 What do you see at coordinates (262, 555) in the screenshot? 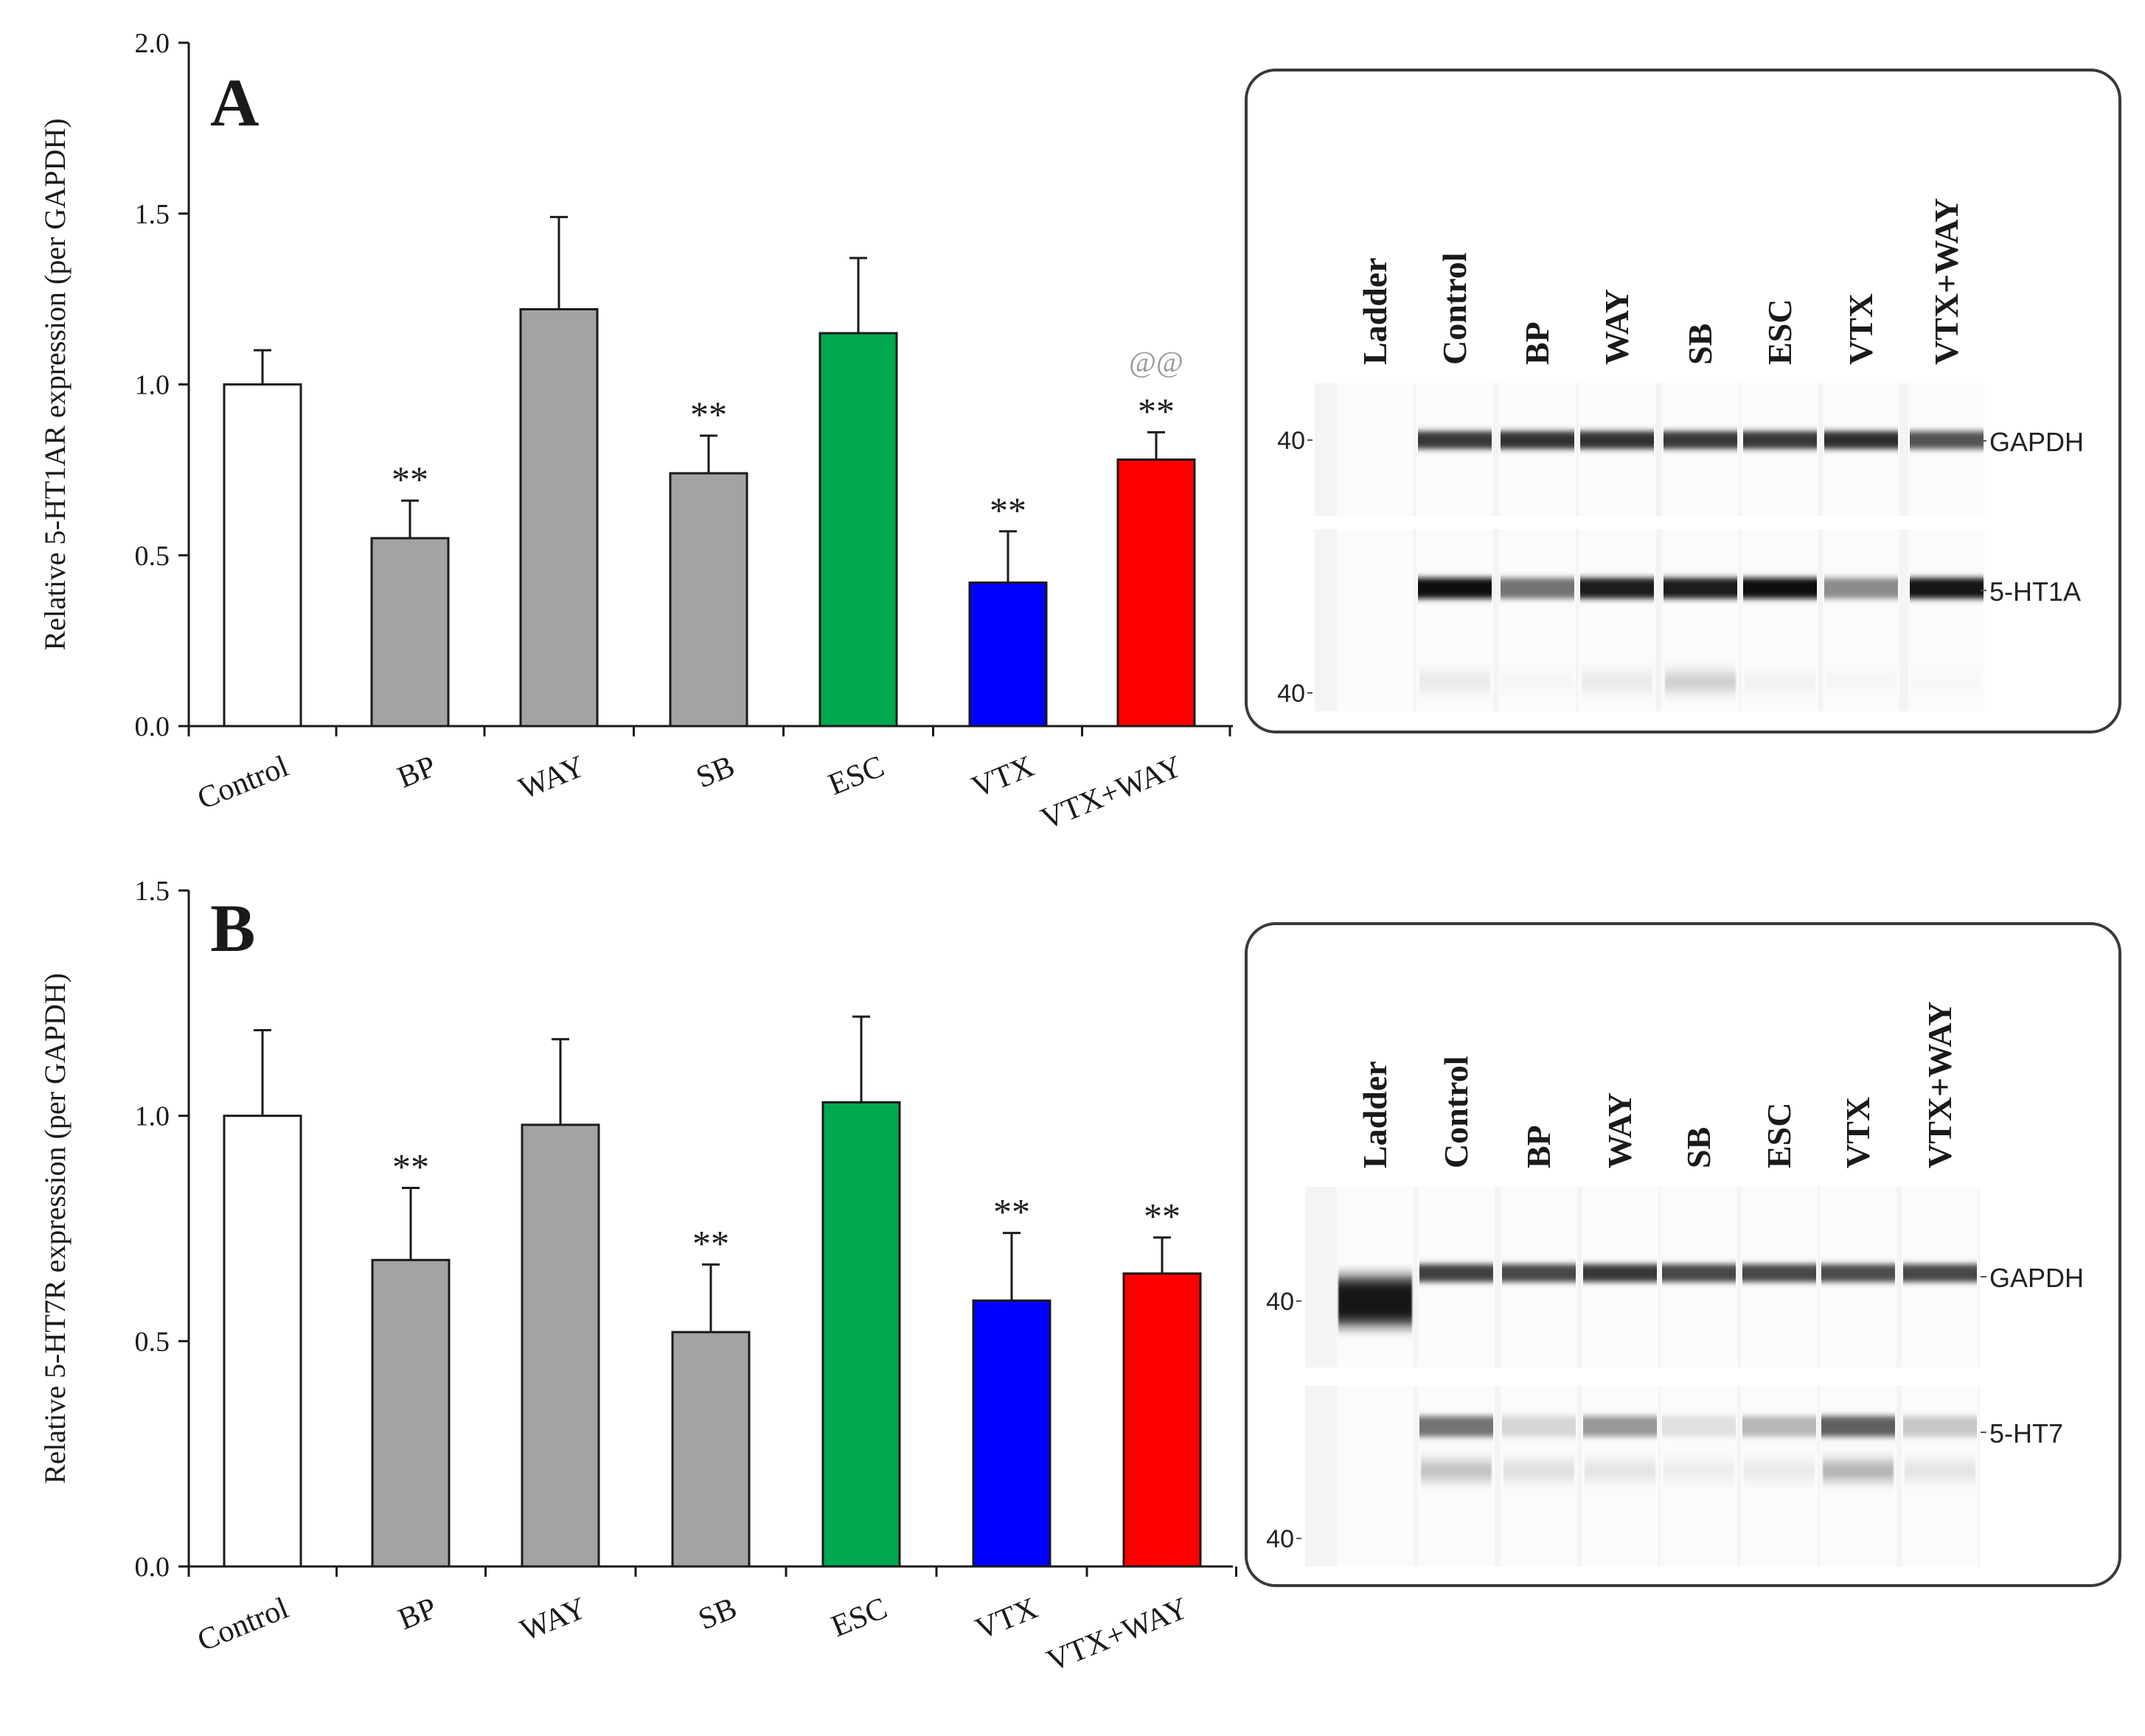
I see `bar-control` at bounding box center [262, 555].